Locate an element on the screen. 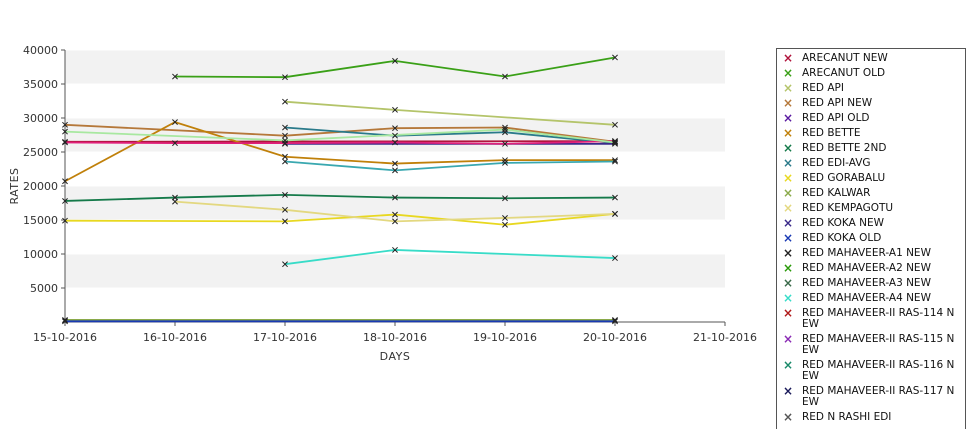 The width and height of the screenshot is (975, 429). y-tick-label: 35000 is located at coordinates (40, 84).